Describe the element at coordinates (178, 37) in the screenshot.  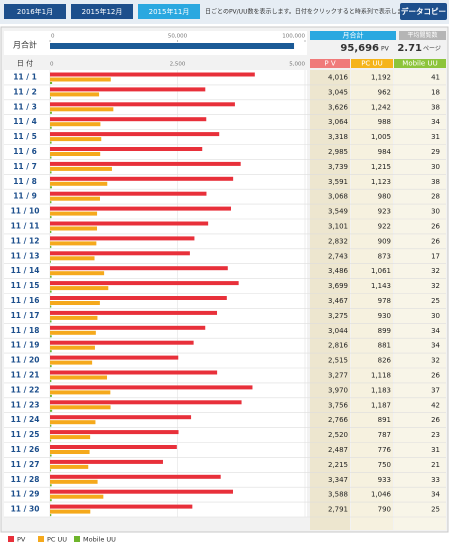
I see `month-tick-label: 50,000` at that location.